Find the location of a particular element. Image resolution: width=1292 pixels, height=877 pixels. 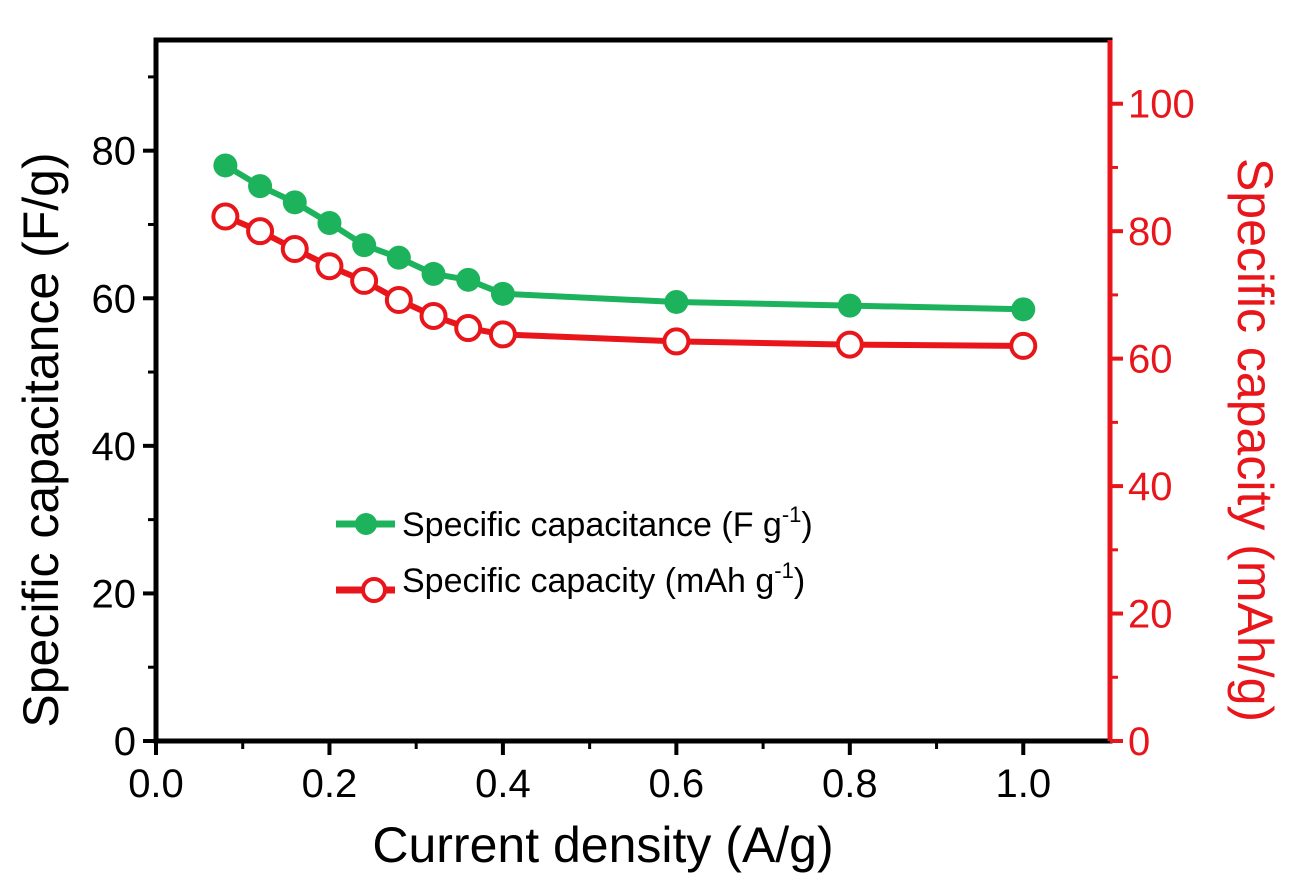

x-axis-title: Current density (A/g) is located at coordinates (602, 845).